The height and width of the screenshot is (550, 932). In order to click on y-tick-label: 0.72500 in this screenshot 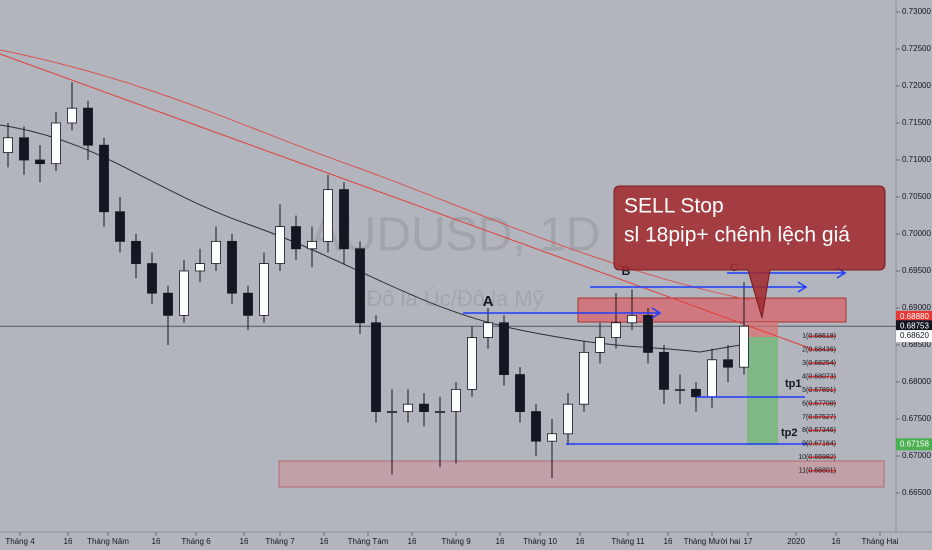, I will do `click(916, 48)`.